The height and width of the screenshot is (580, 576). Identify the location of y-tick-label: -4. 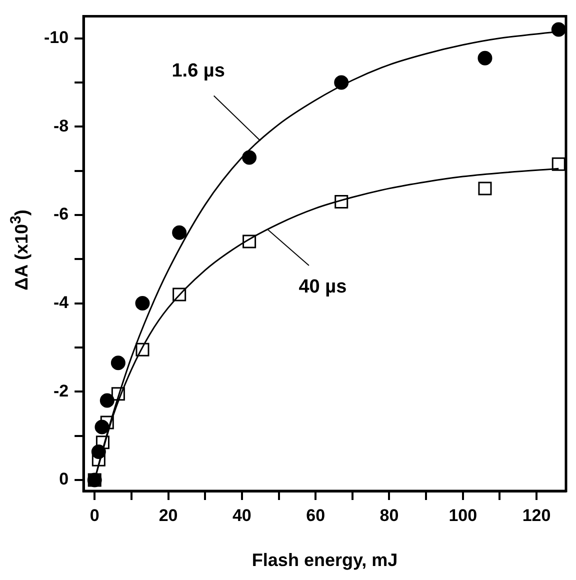
(61, 302).